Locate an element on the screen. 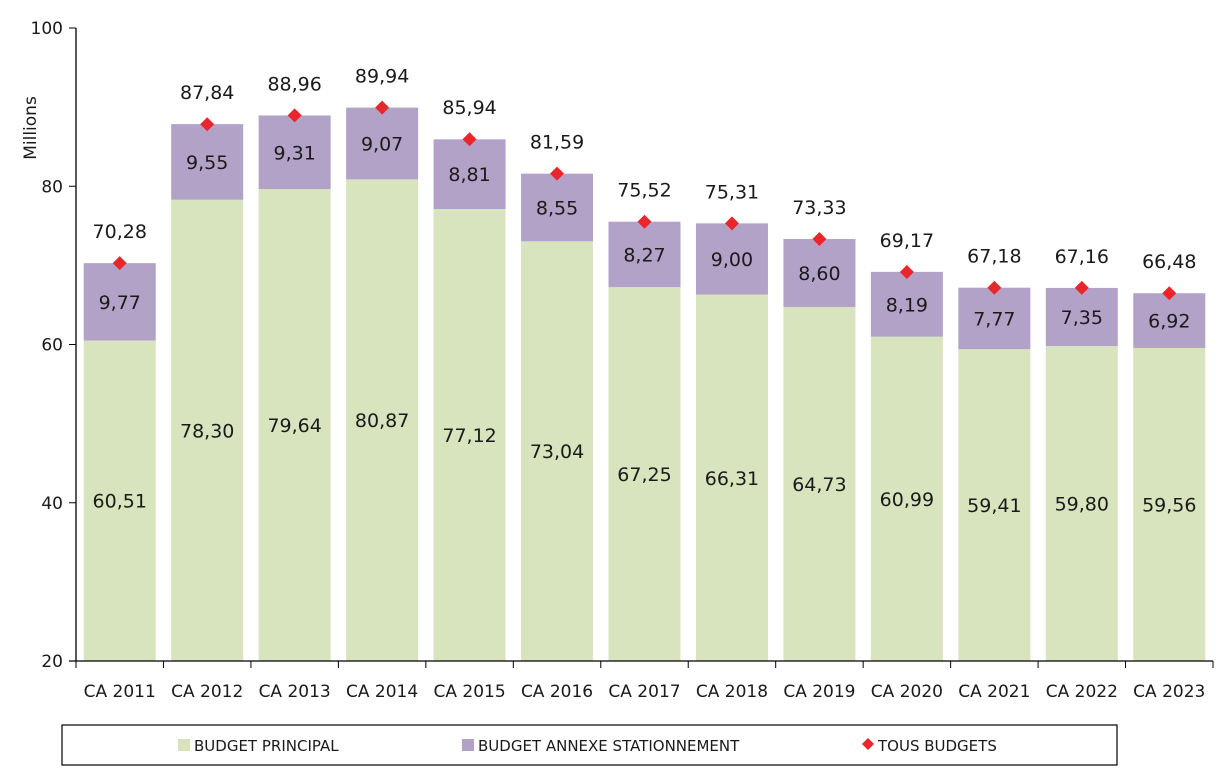  y-tick-label: 100 is located at coordinates (47, 29).